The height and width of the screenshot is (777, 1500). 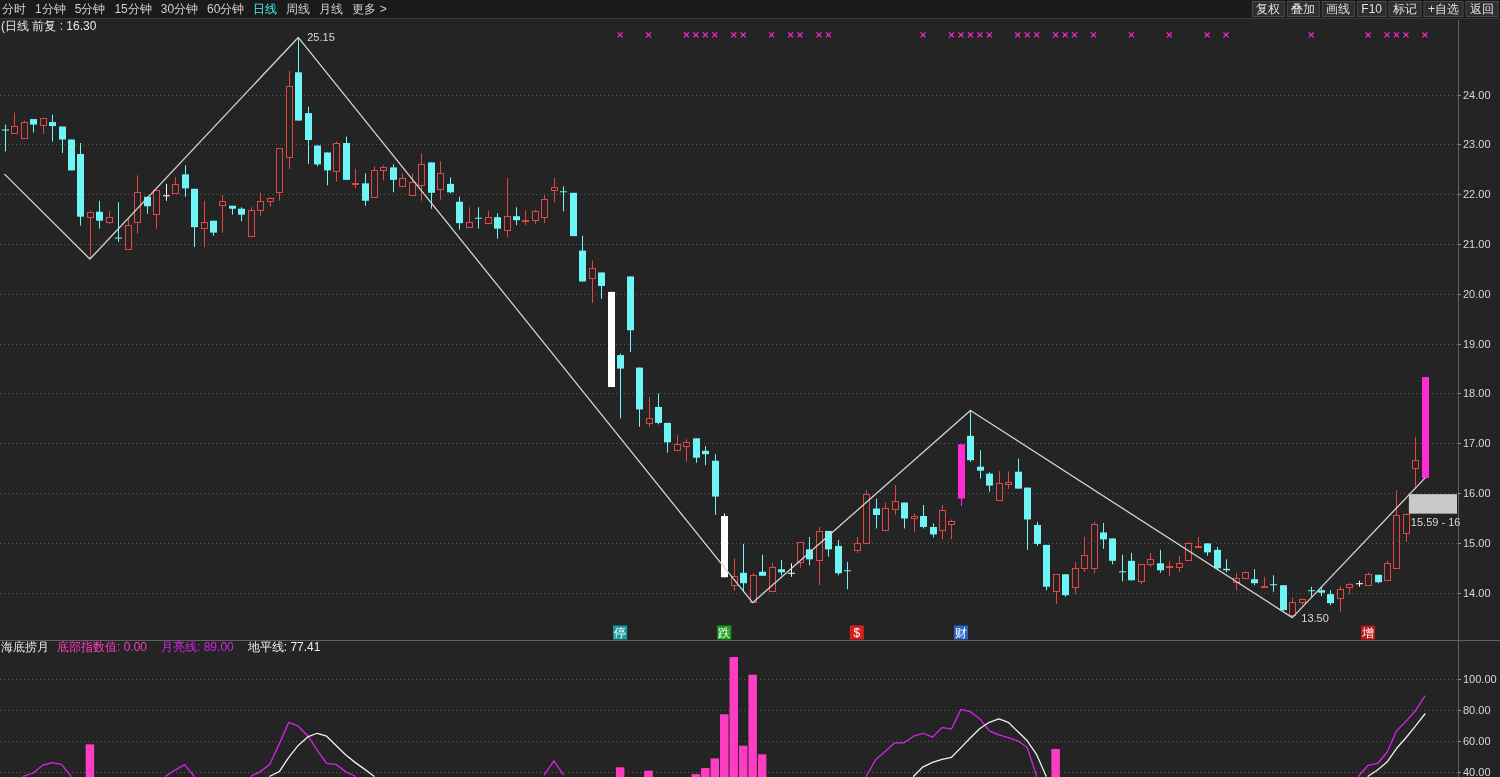 What do you see at coordinates (1477, 94) in the screenshot?
I see `y-tick-label: 24.00` at bounding box center [1477, 94].